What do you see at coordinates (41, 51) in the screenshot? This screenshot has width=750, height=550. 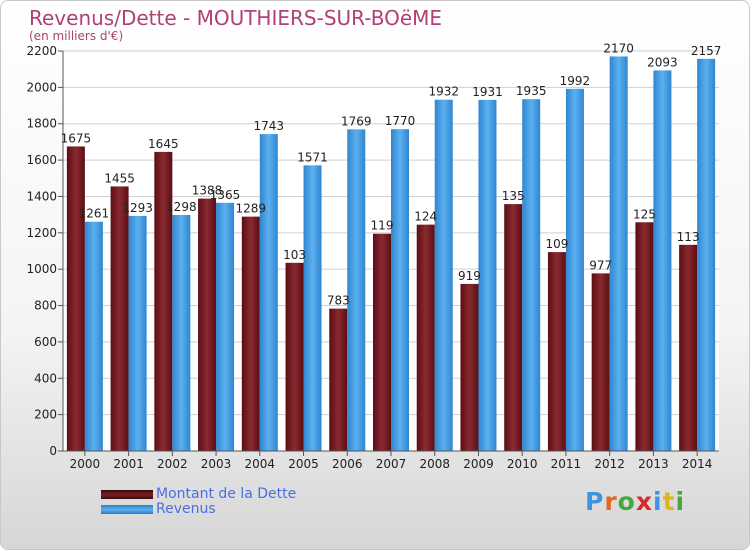 I see `y-tick-label: 2200` at bounding box center [41, 51].